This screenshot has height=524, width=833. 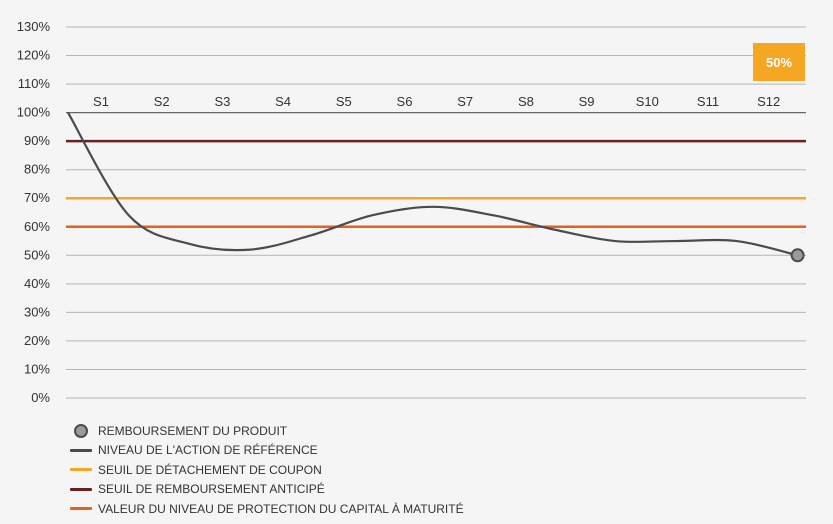 I want to click on markers, so click(x=797, y=255).